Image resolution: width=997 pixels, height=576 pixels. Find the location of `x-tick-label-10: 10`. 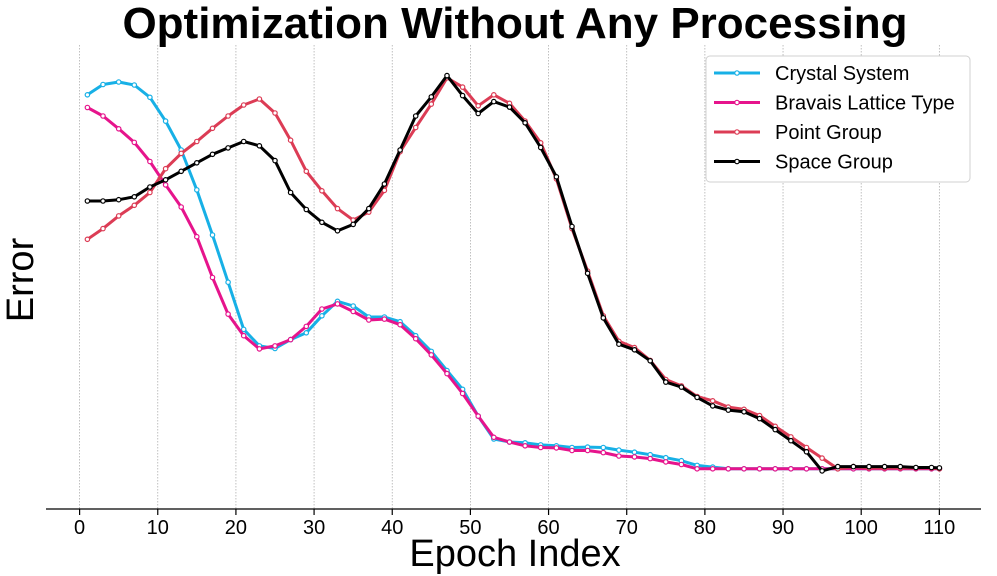

x-tick-label-10: 10 is located at coordinates (158, 528).